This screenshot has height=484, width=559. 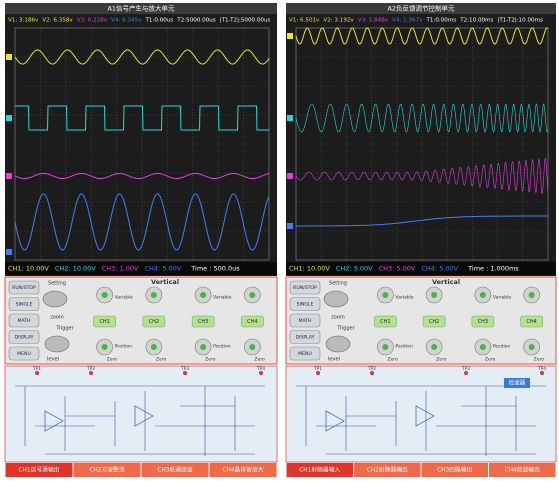 What do you see at coordinates (260, 369) in the screenshot?
I see `test-point-label: TP4` at bounding box center [260, 369].